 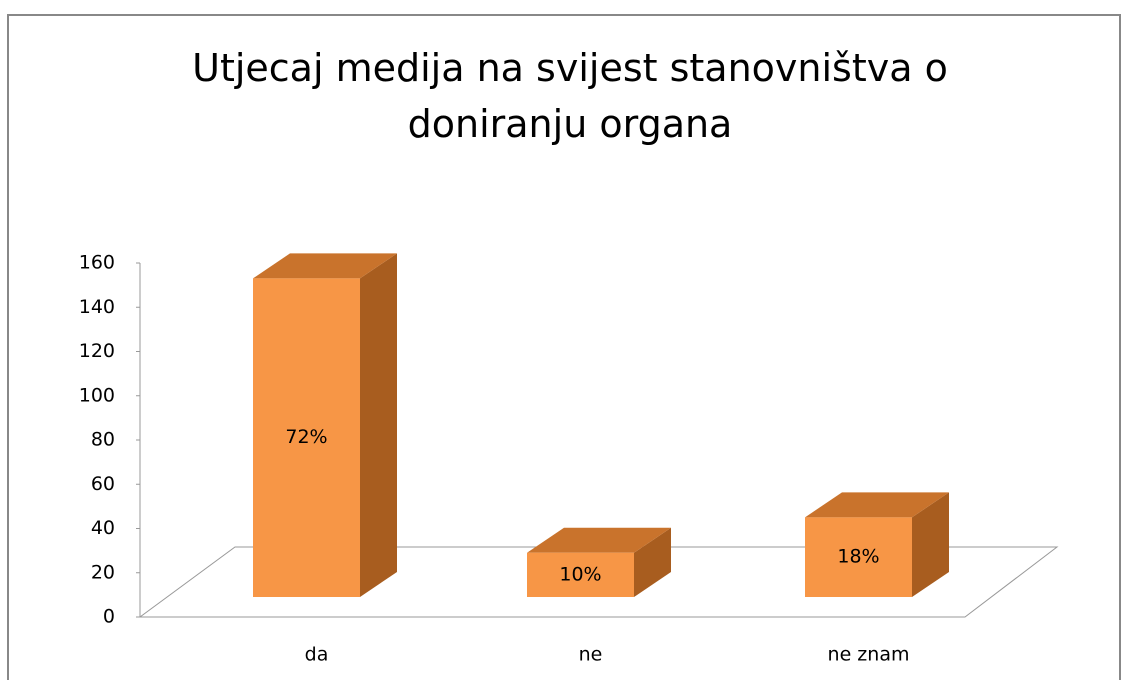 What do you see at coordinates (97, 263) in the screenshot?
I see `y-tick-label: 160` at bounding box center [97, 263].